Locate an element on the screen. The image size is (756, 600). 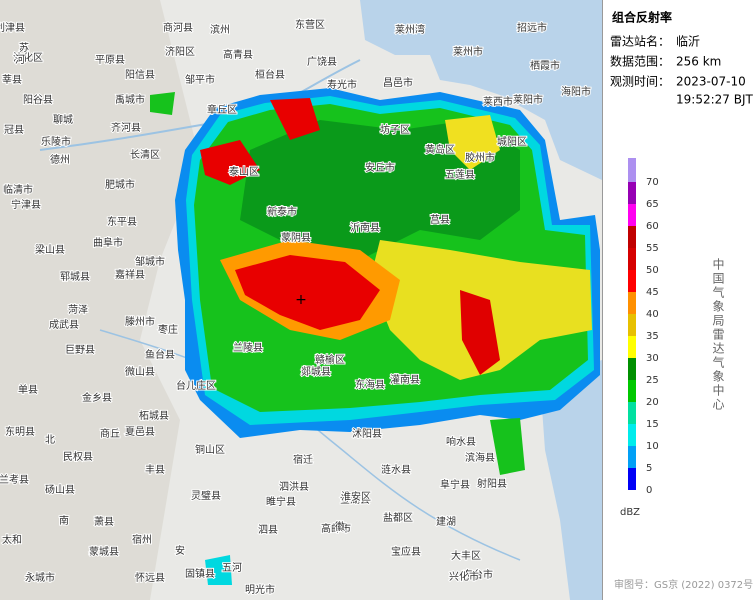
place-label: 梁山县 is located at coordinates (50, 249).